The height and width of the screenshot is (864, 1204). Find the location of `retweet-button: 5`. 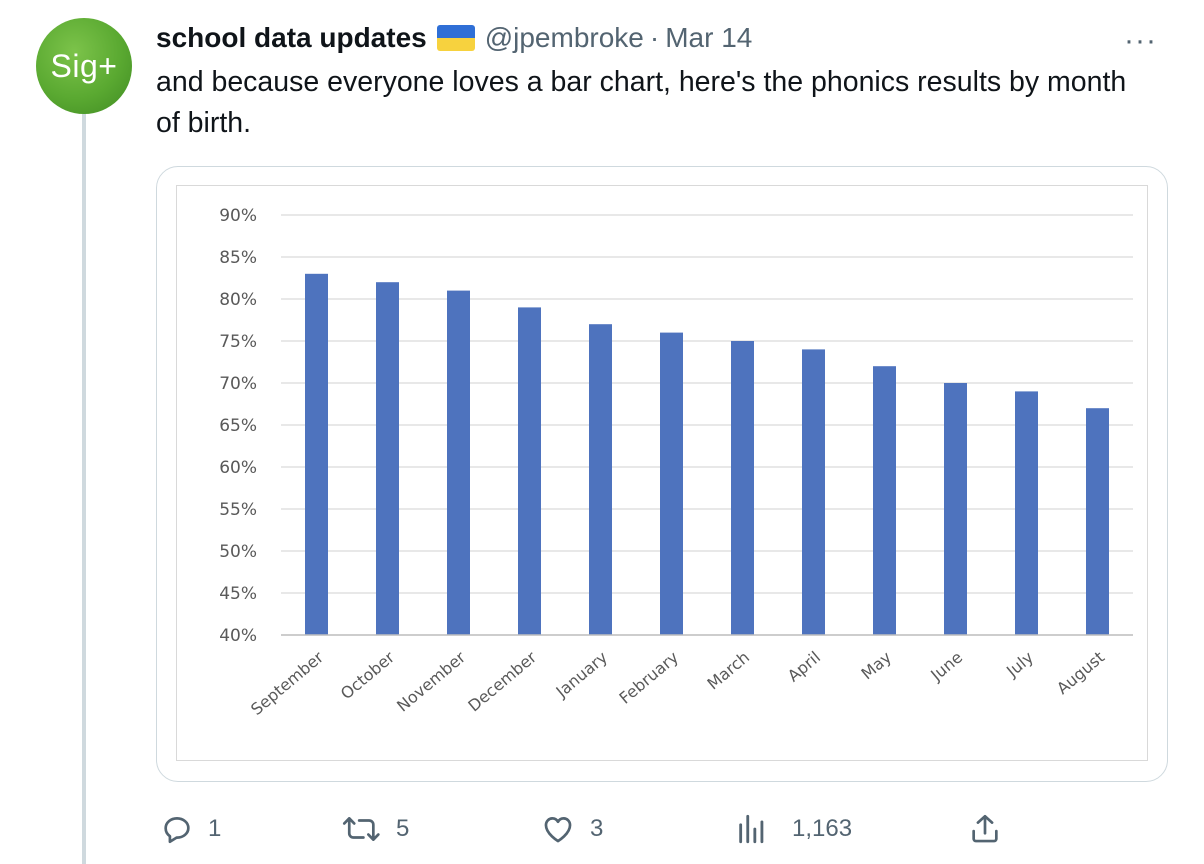

retweet-button: 5 is located at coordinates (375, 829).